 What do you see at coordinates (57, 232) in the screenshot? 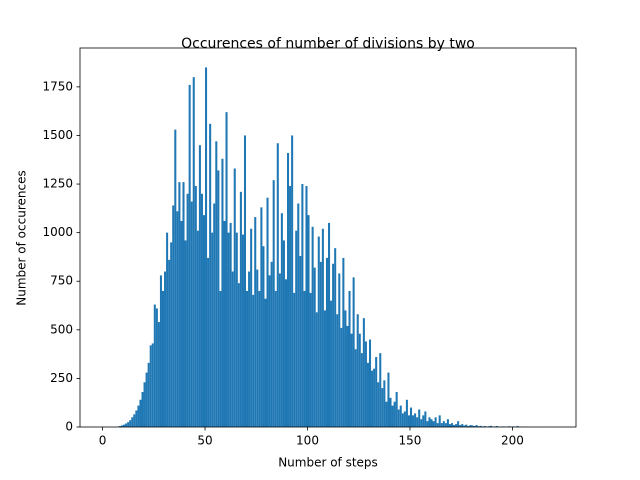
I see `y-tick-label: 1000` at bounding box center [57, 232].